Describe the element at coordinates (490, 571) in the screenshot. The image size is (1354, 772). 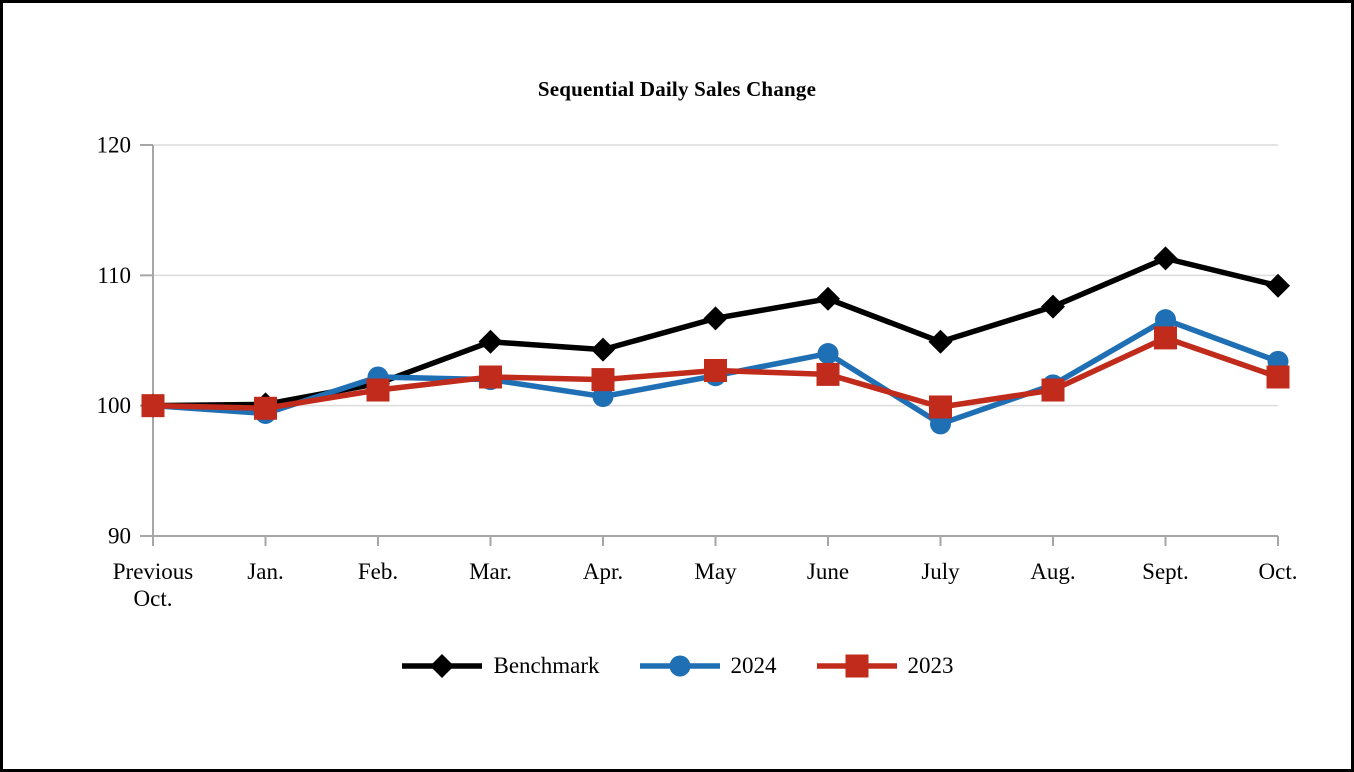
I see `x-tick-label-3: Mar.` at that location.